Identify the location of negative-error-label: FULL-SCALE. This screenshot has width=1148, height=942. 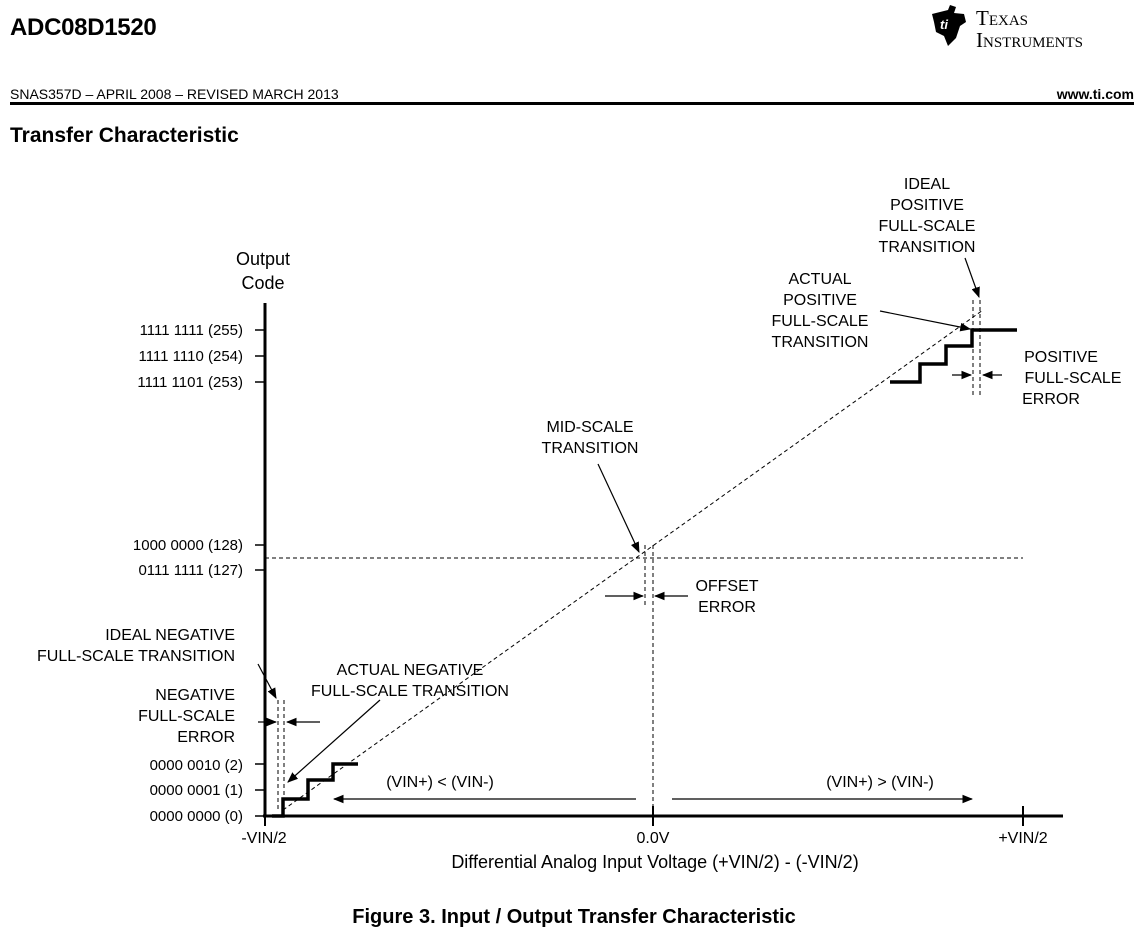
(186, 716).